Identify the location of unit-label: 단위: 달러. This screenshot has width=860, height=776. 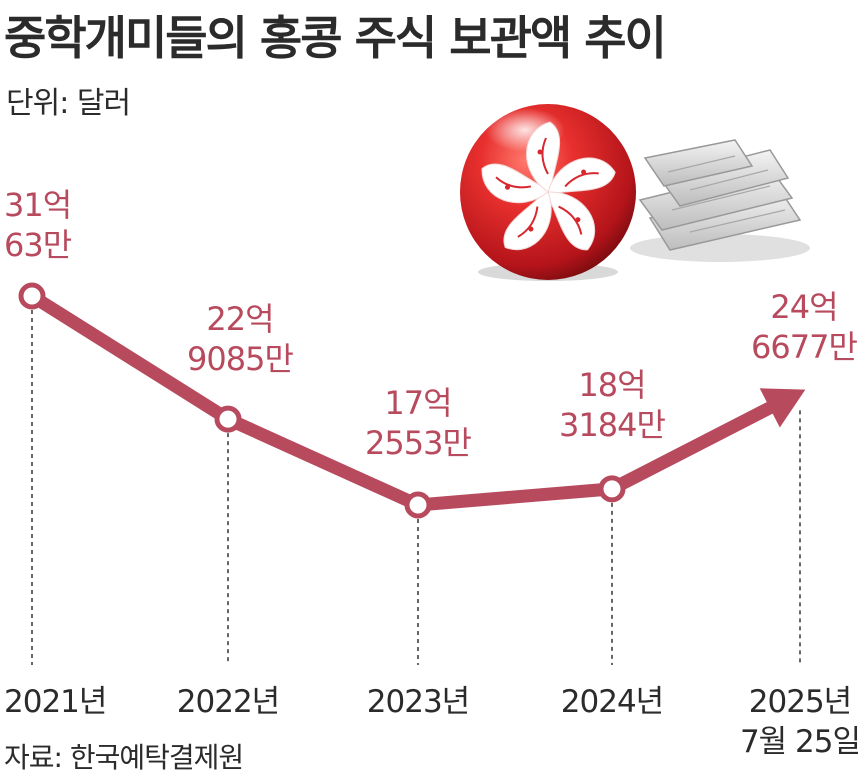
(68, 103).